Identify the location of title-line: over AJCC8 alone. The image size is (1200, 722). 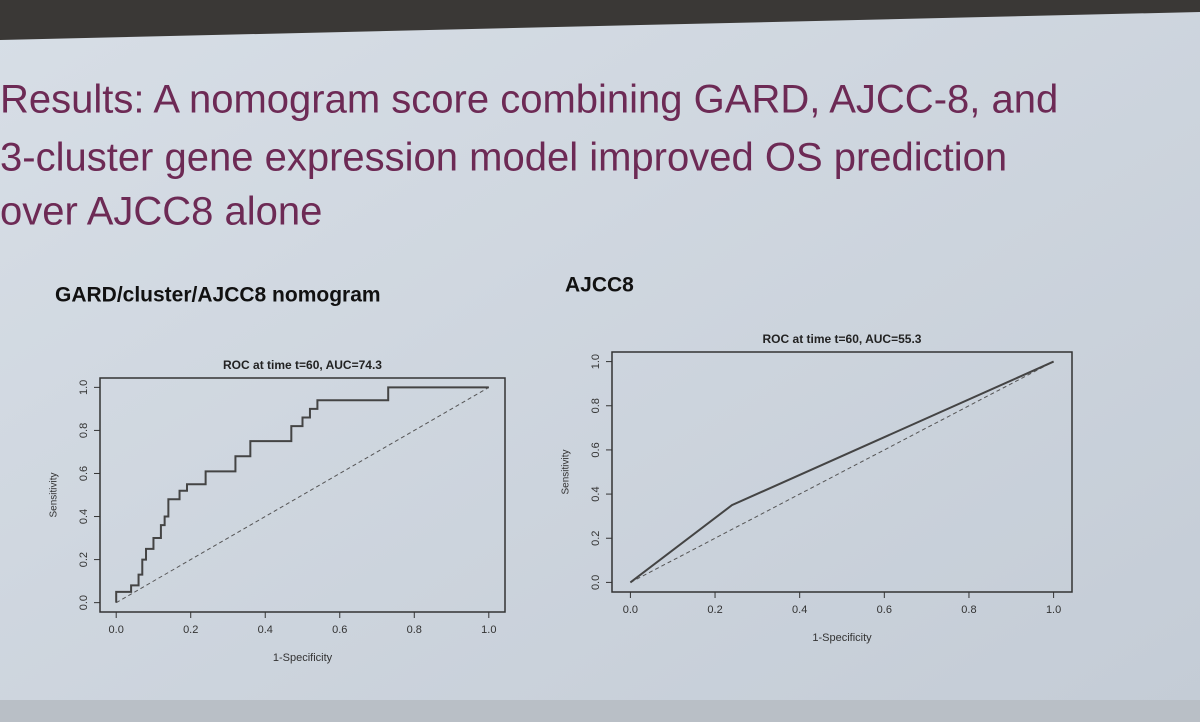
(161, 212).